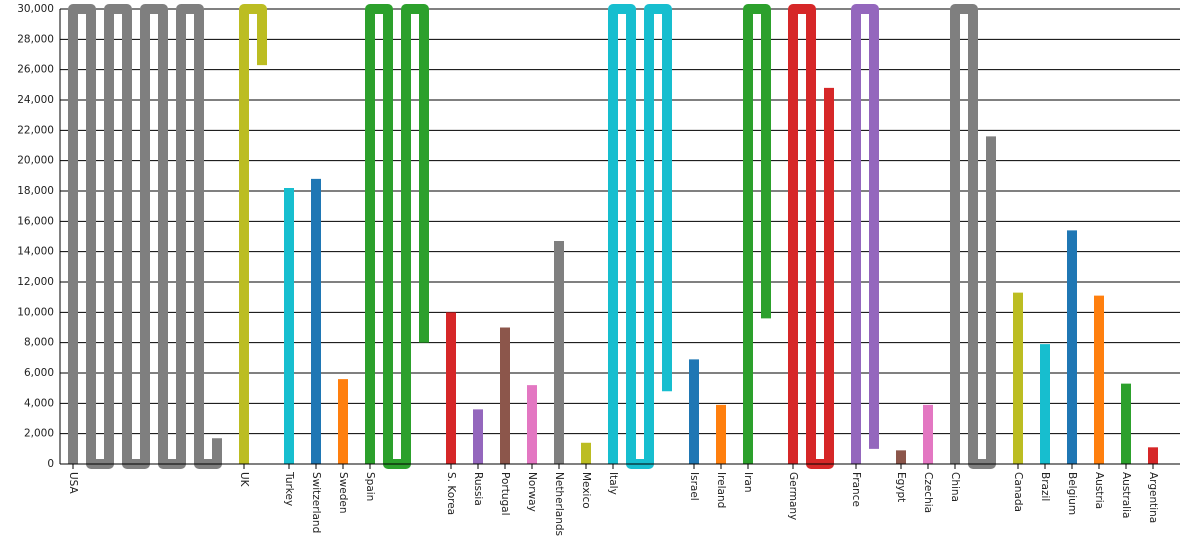  What do you see at coordinates (505, 494) in the screenshot?
I see `x-tick-label: Portugal` at bounding box center [505, 494].